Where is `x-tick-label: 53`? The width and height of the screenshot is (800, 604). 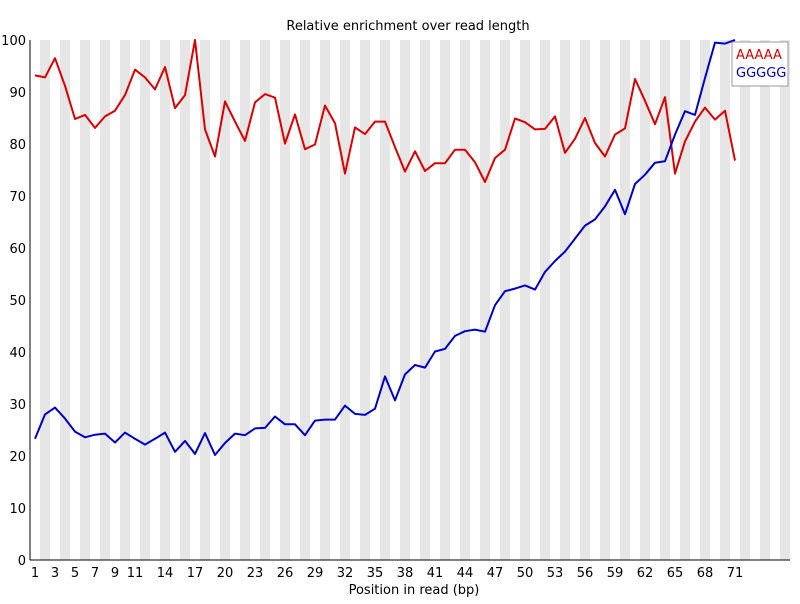
x-tick-label: 53 is located at coordinates (555, 573).